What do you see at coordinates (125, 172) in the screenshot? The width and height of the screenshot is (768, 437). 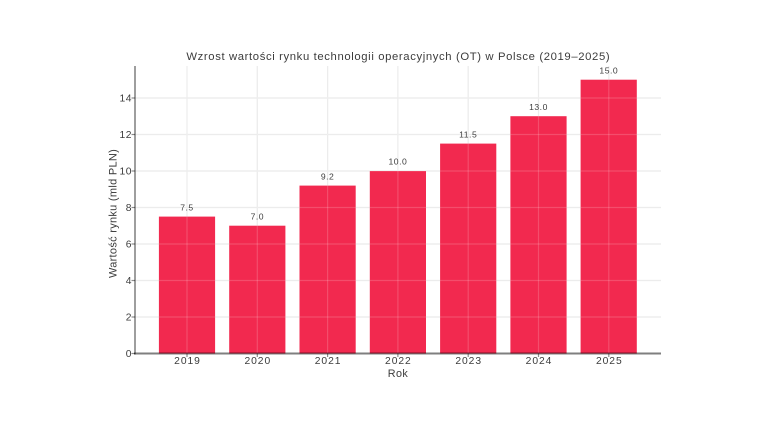 I see `svg-text: 10` at bounding box center [125, 172].